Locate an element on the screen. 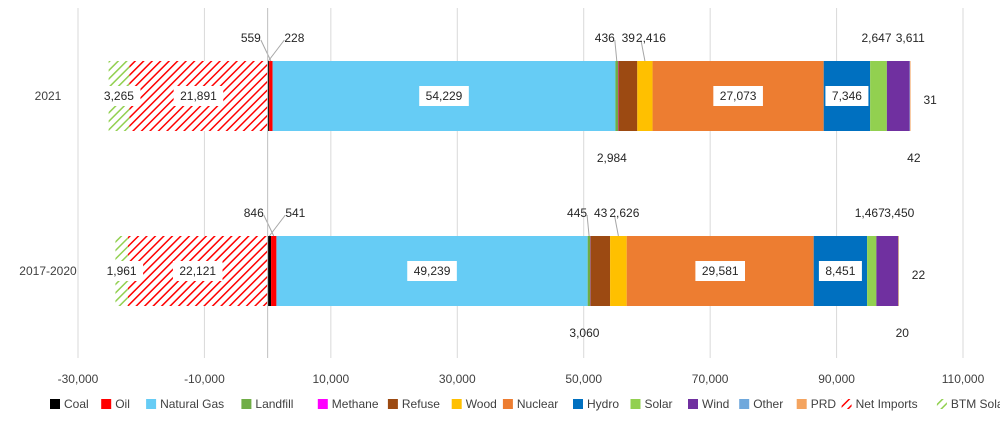 The image size is (1000, 423). data-label: 228 is located at coordinates (294, 38).